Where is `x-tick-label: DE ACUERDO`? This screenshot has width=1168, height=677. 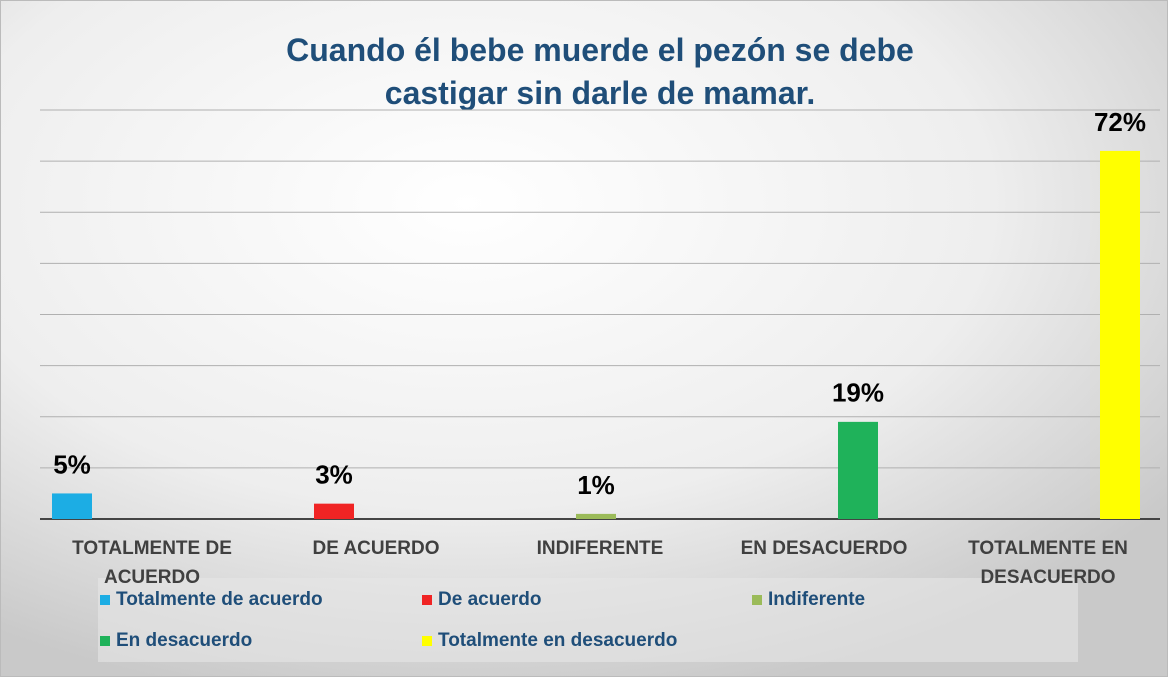
x-tick-label: DE ACUERDO is located at coordinates (375, 548).